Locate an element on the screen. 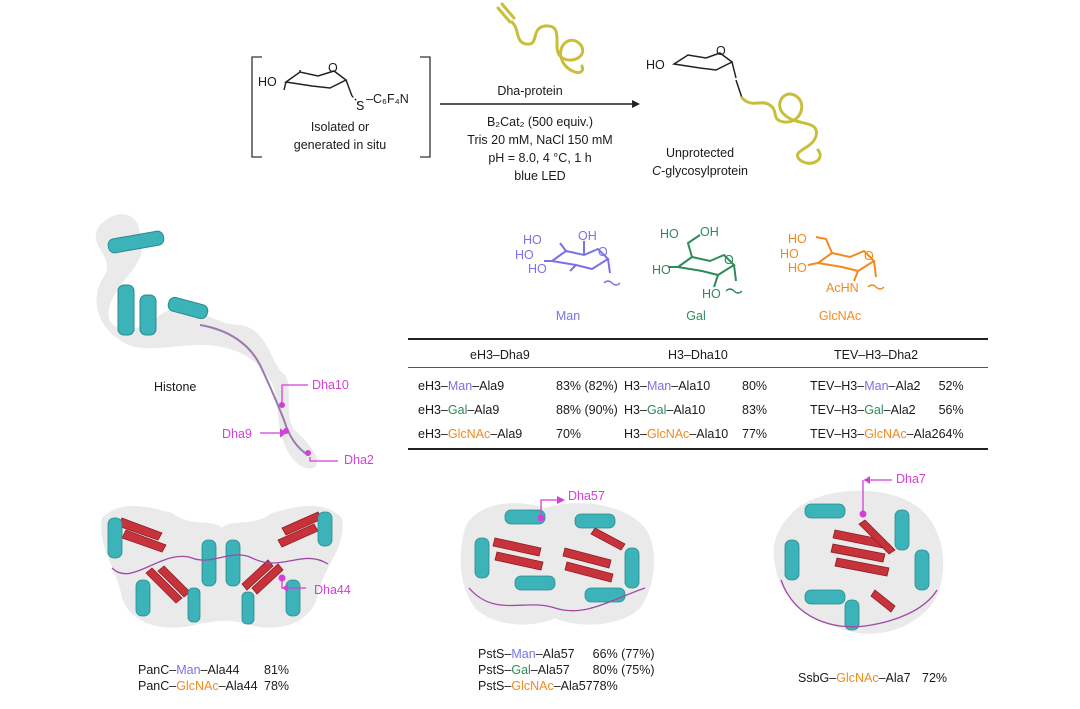  right-bracket is located at coordinates (425, 107).